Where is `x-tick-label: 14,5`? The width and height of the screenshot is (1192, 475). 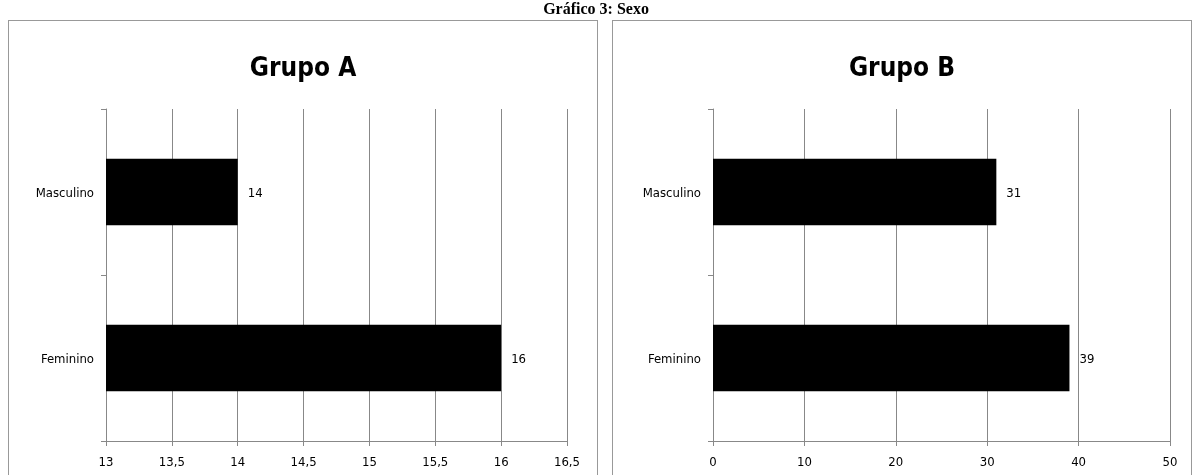
x-tick-label: 14,5 is located at coordinates (303, 461).